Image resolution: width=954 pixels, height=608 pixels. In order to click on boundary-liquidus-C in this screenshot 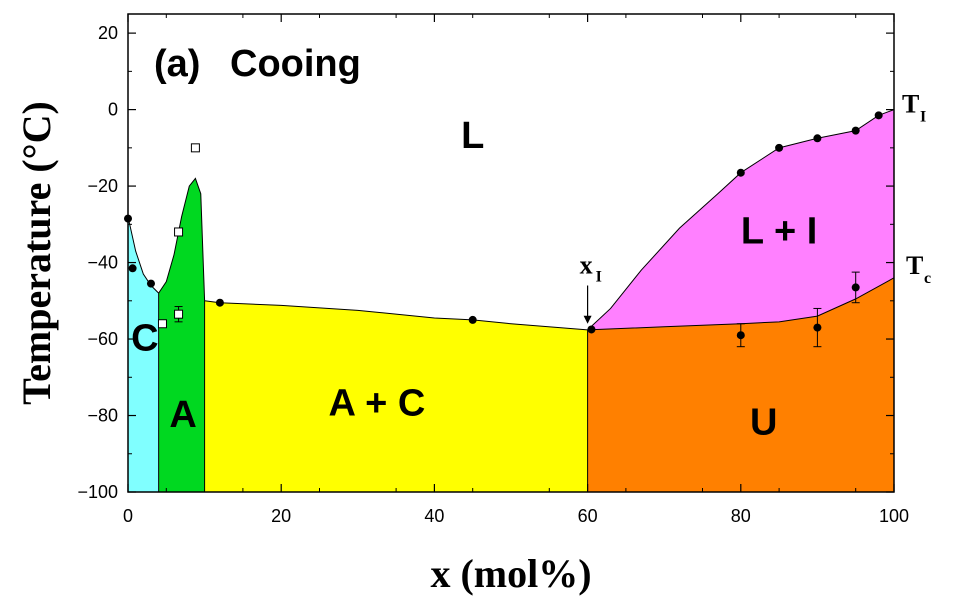, I will do `click(143, 255)`.